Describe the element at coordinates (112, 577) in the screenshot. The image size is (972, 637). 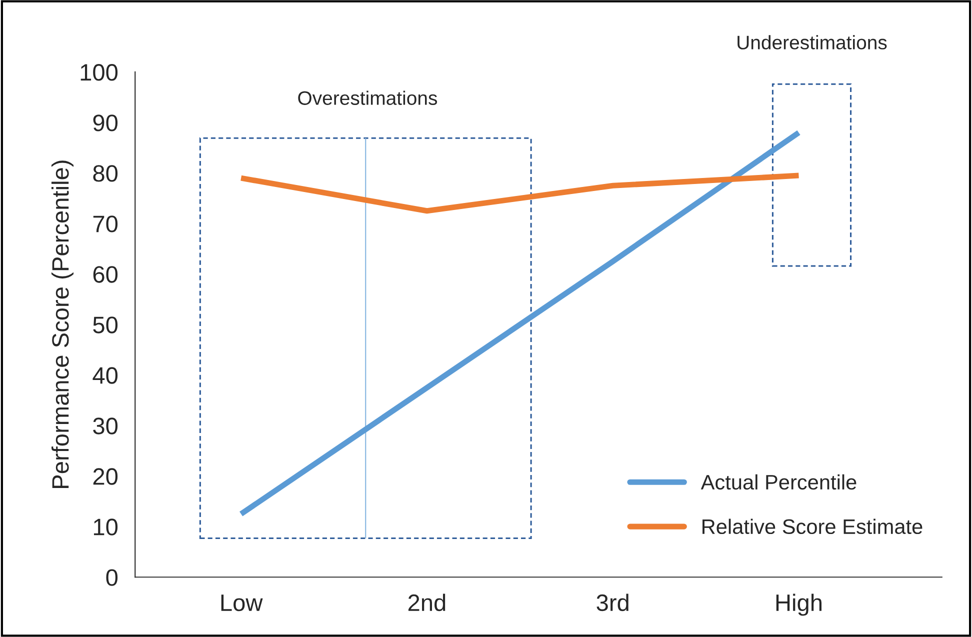
I see `y-tick-label: 0` at that location.